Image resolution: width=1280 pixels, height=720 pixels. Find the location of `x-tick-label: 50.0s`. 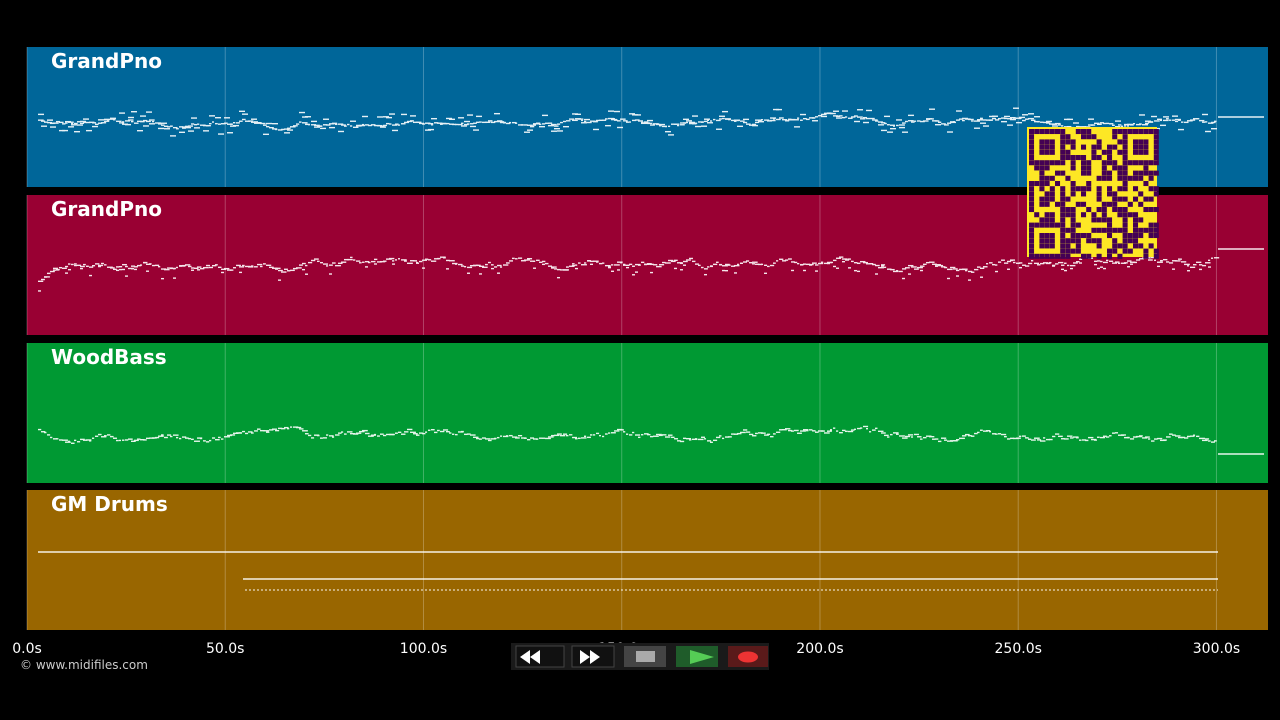

x-tick-label: 50.0s is located at coordinates (225, 649).